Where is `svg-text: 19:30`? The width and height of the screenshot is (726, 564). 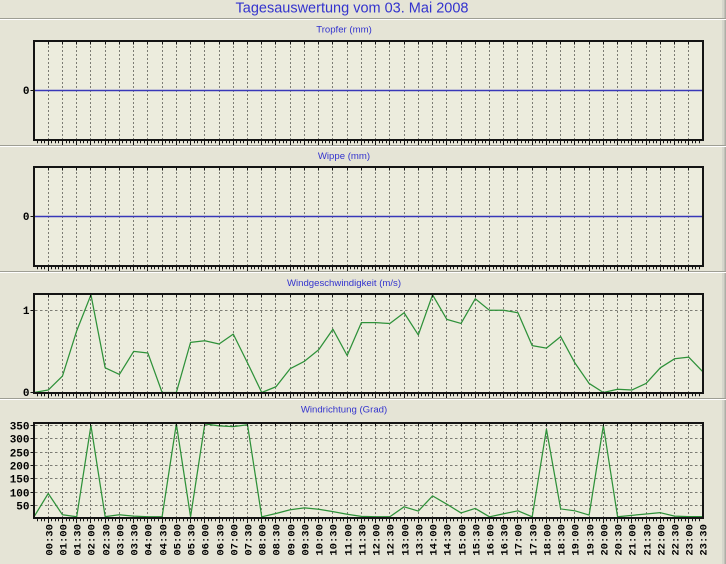 svg-text: 19:30 is located at coordinates (591, 540).